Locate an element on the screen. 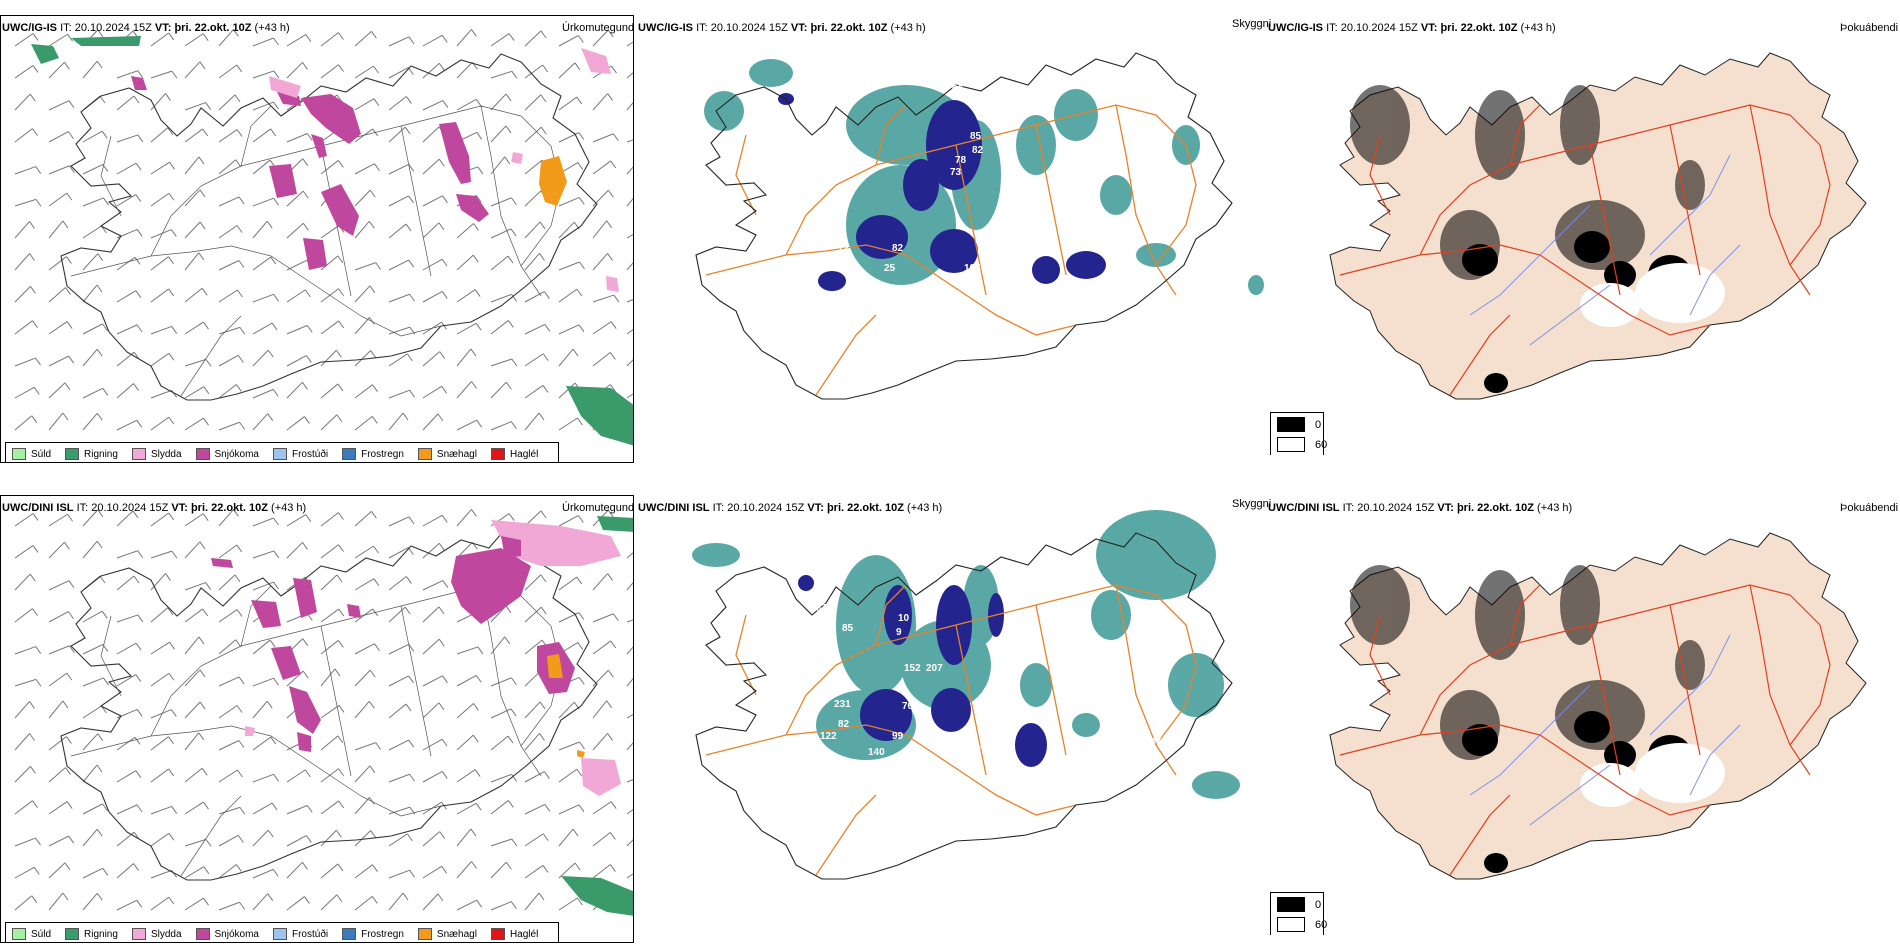 The width and height of the screenshot is (1900, 950). legend-rain: Rigning is located at coordinates (101, 454).